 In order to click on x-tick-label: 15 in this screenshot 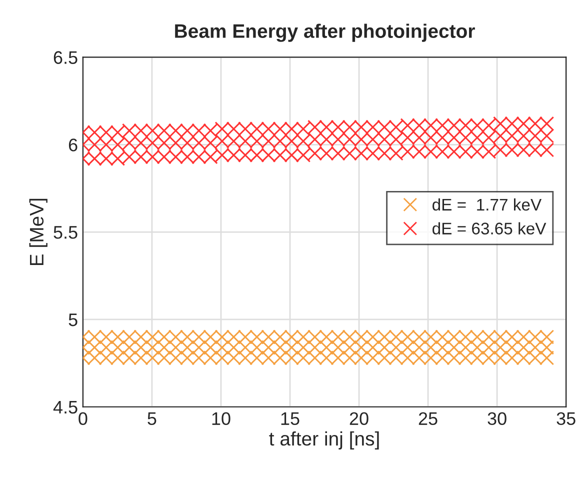, I will do `click(290, 419)`.